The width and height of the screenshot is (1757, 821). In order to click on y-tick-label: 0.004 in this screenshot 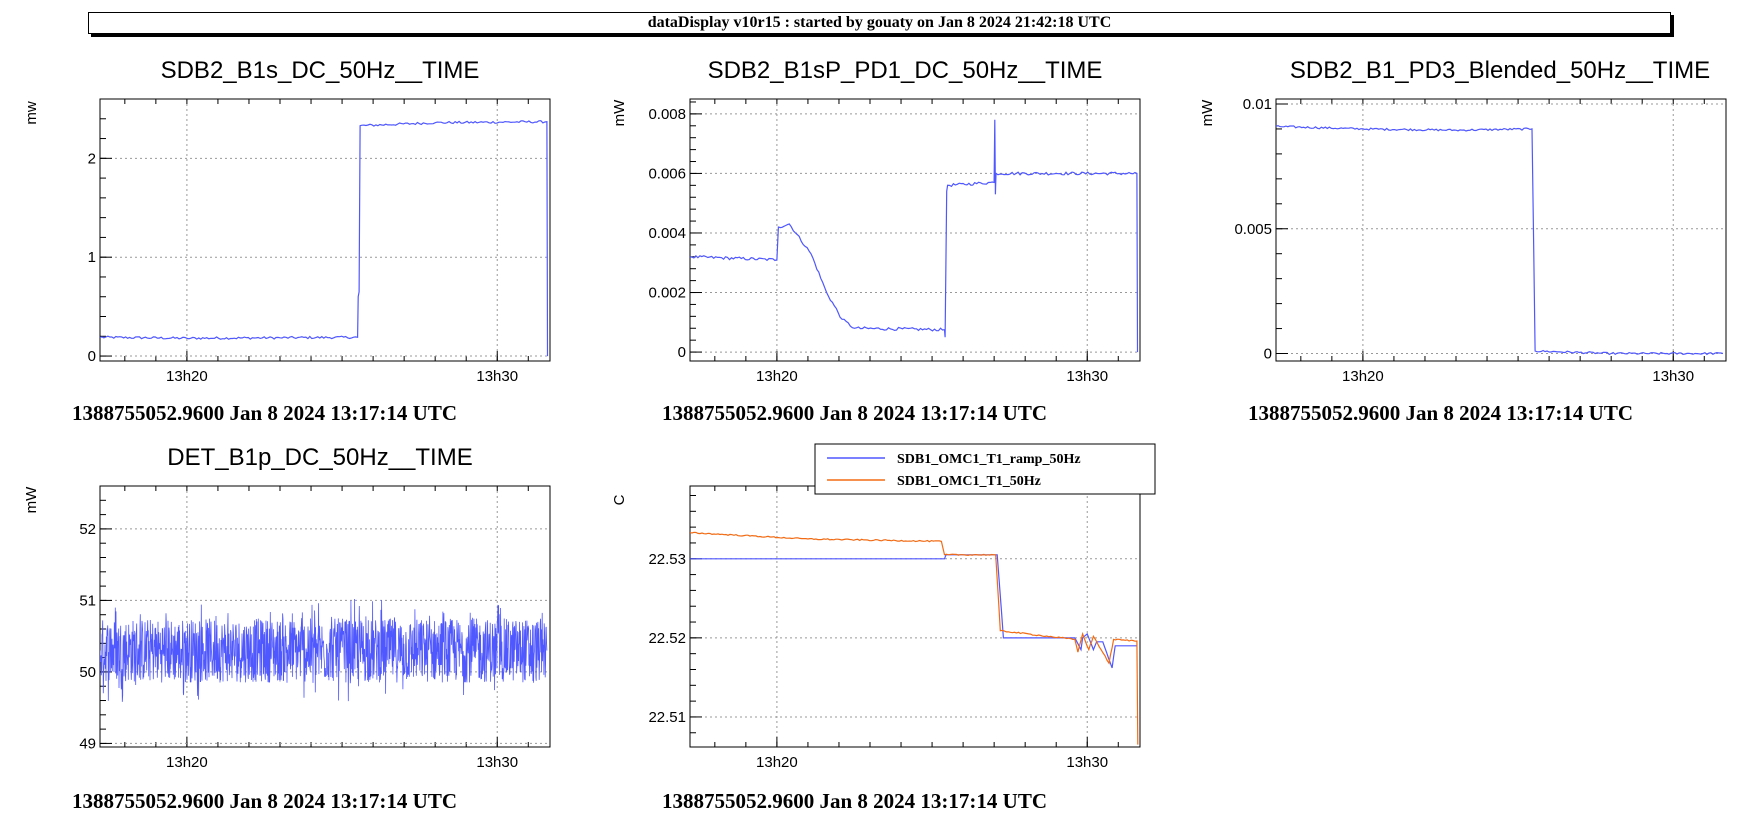, I will do `click(667, 233)`.